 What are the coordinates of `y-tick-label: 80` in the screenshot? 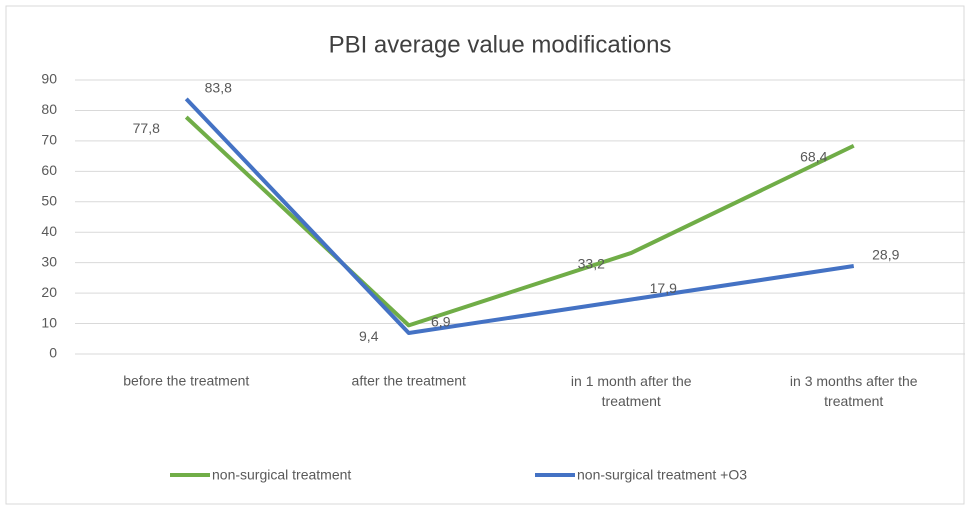 It's located at (49, 109).